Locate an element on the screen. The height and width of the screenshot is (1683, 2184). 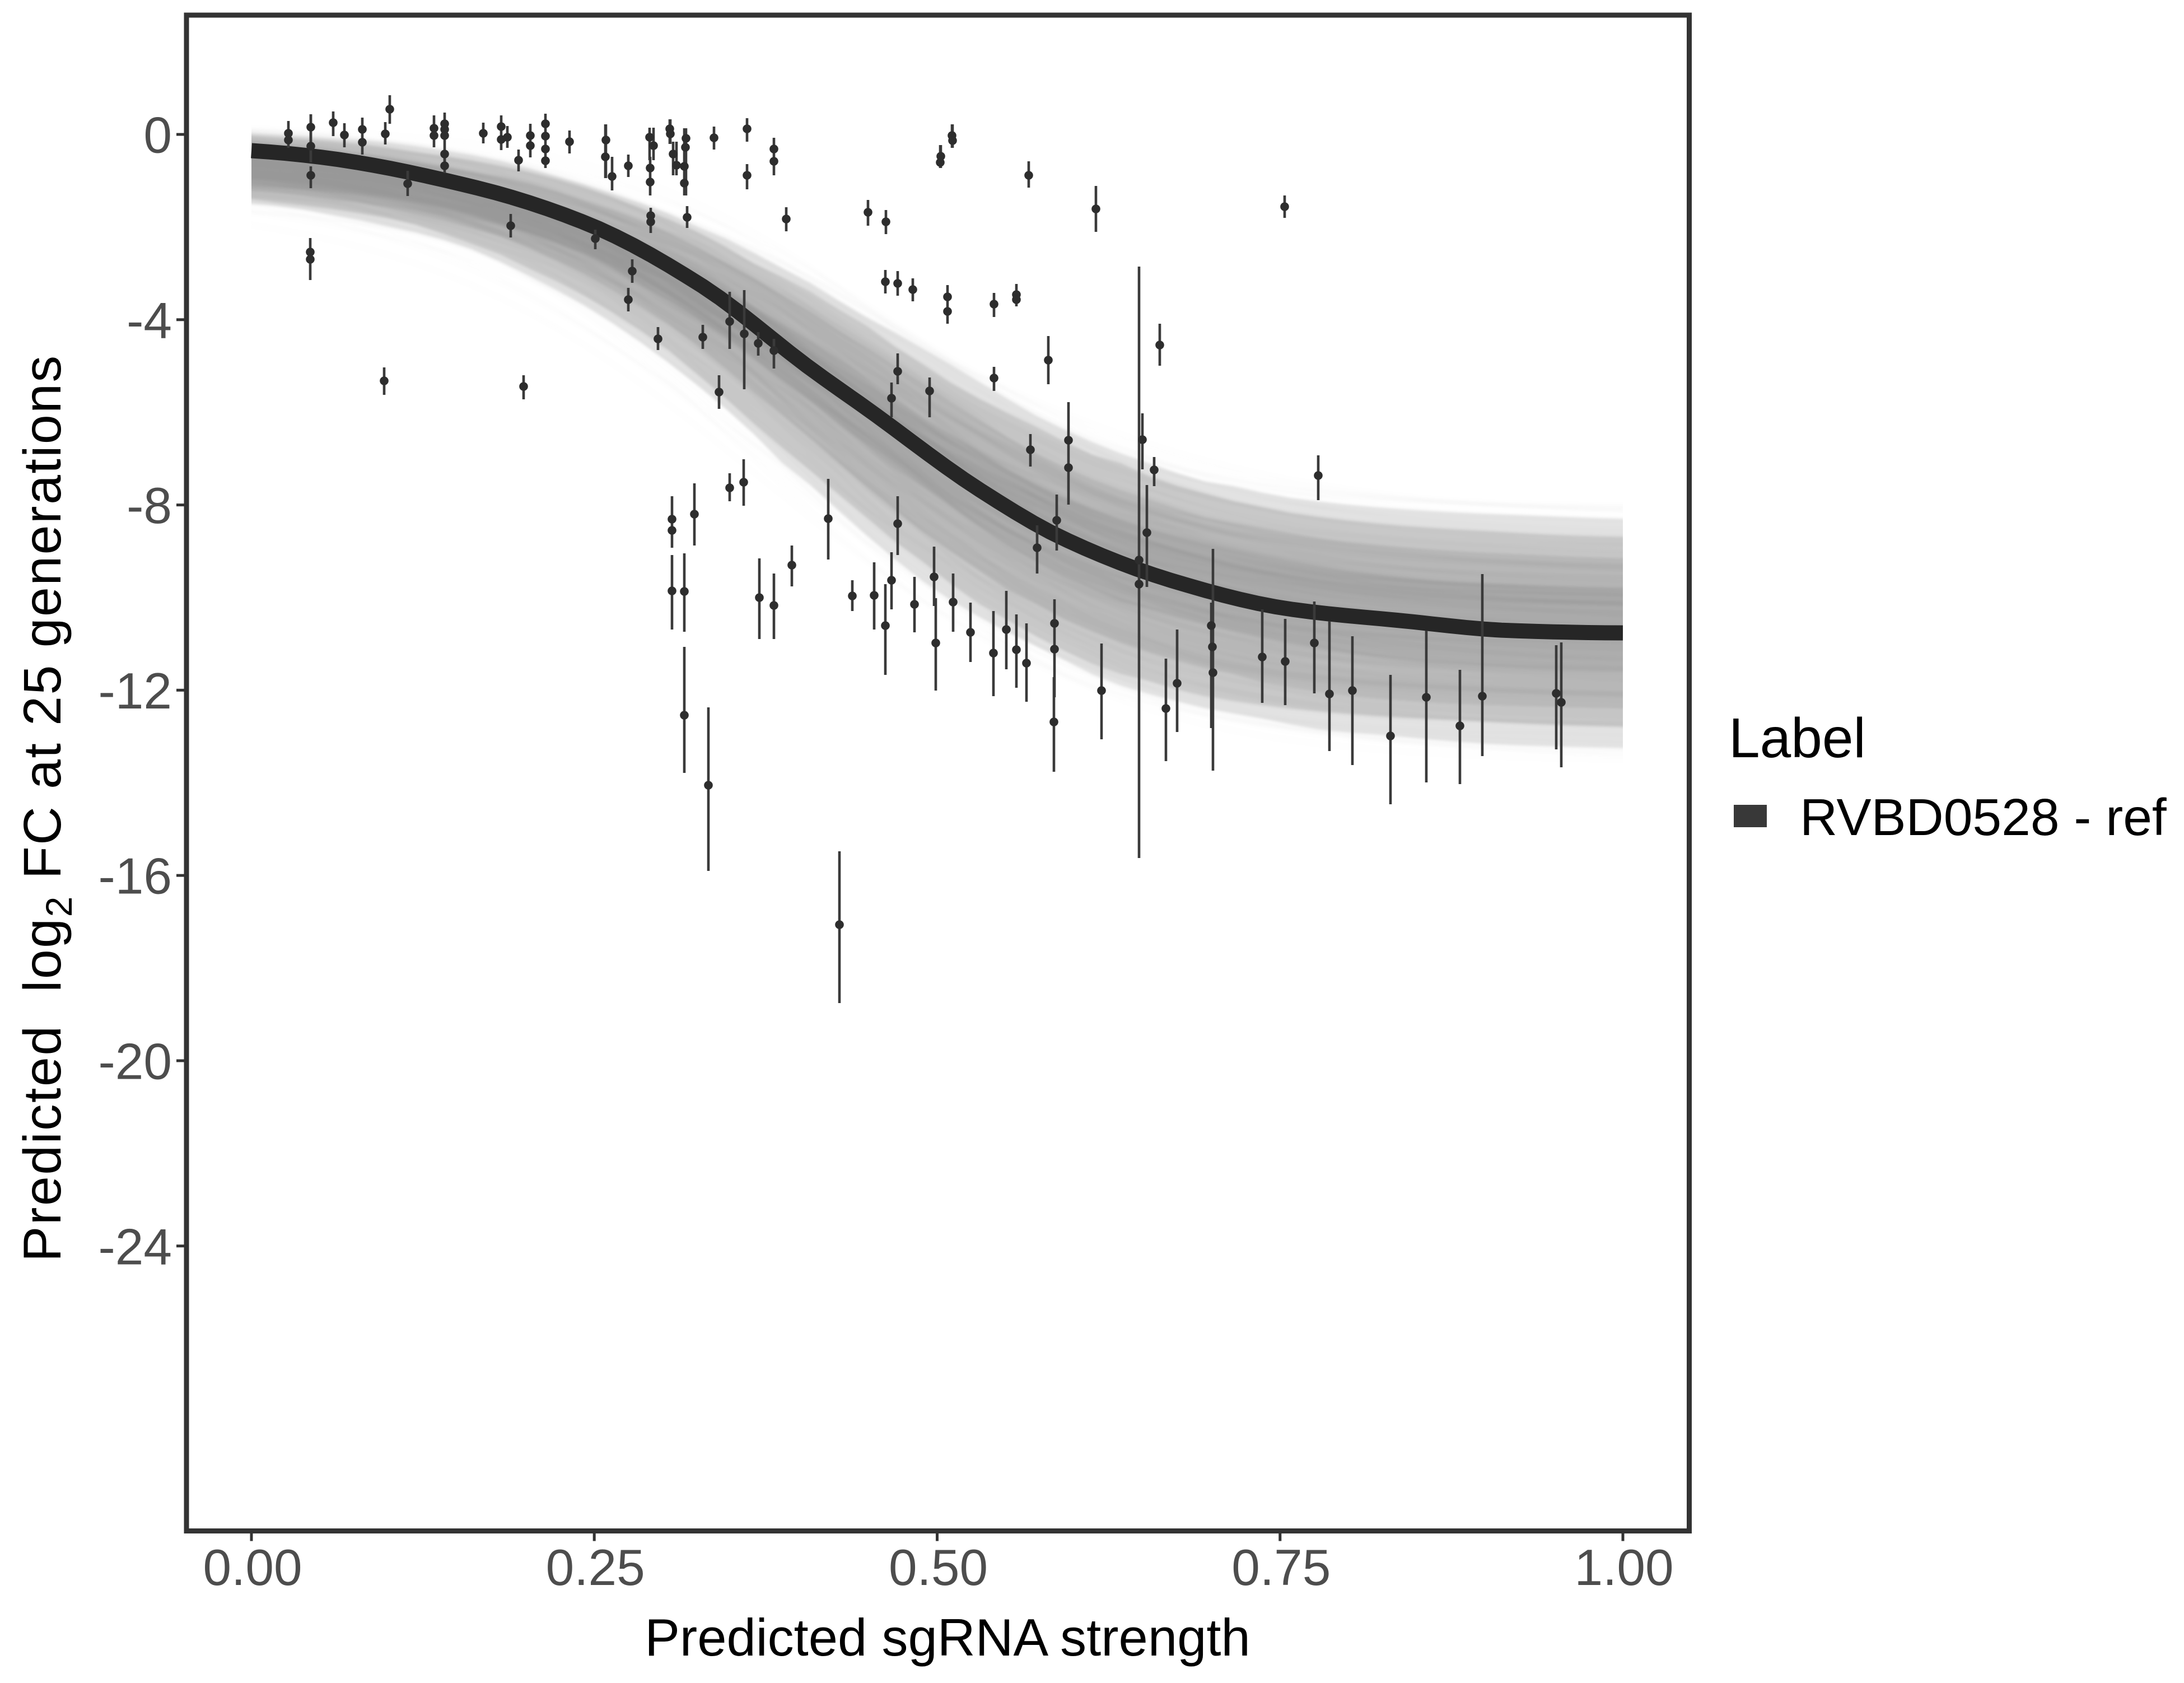
svg-text: Label is located at coordinates (1798, 738).